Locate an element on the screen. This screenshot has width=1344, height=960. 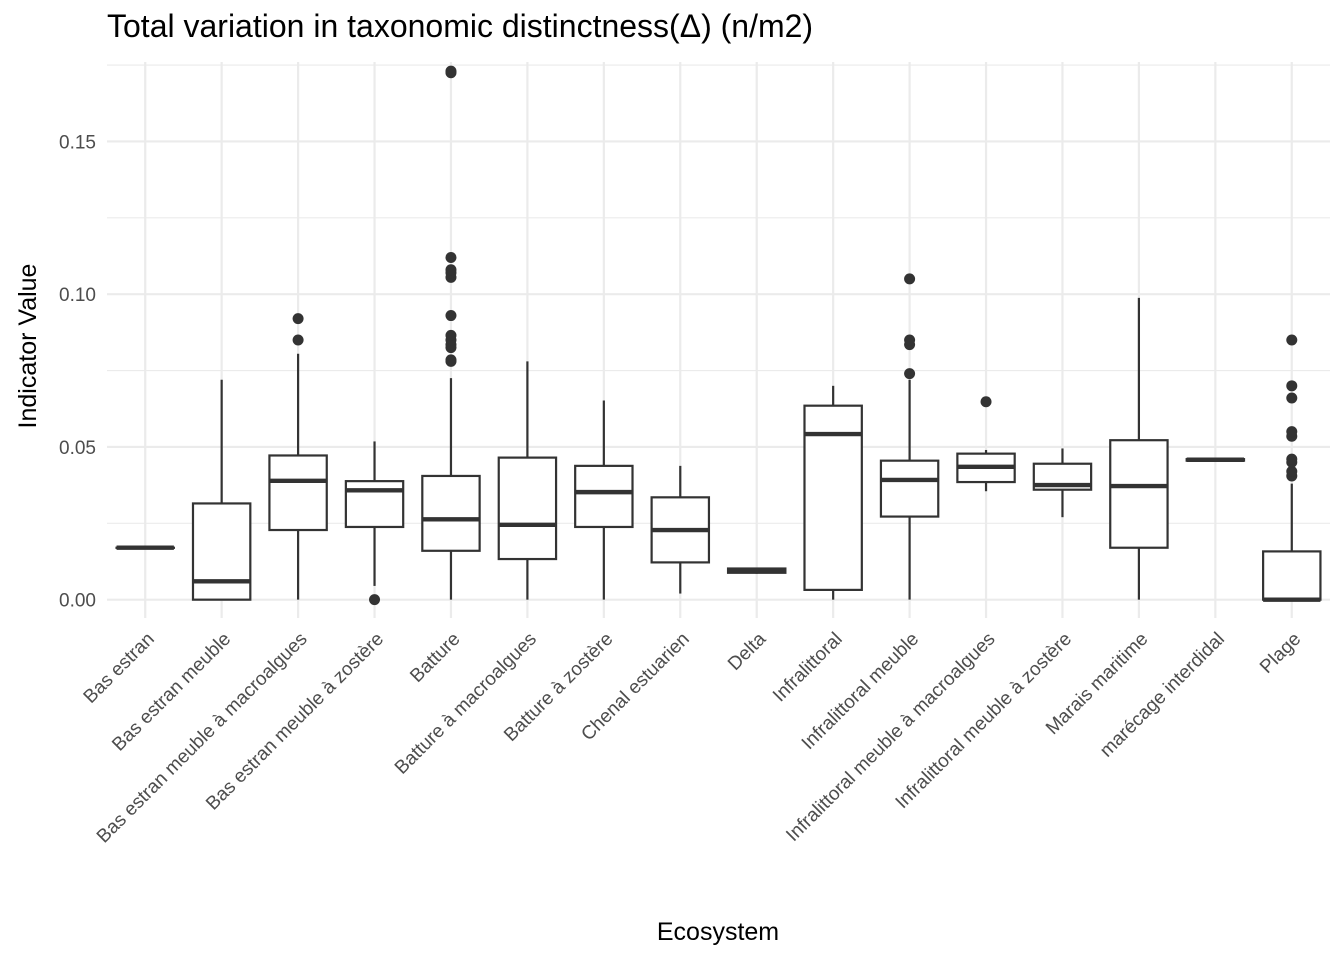
x-tick-label: Batture à macroalgues is located at coordinates (466, 704).